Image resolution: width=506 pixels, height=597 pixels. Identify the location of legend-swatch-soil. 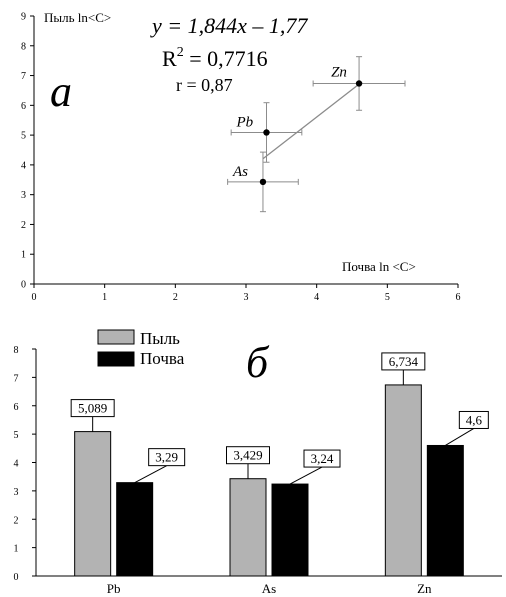
(116, 359).